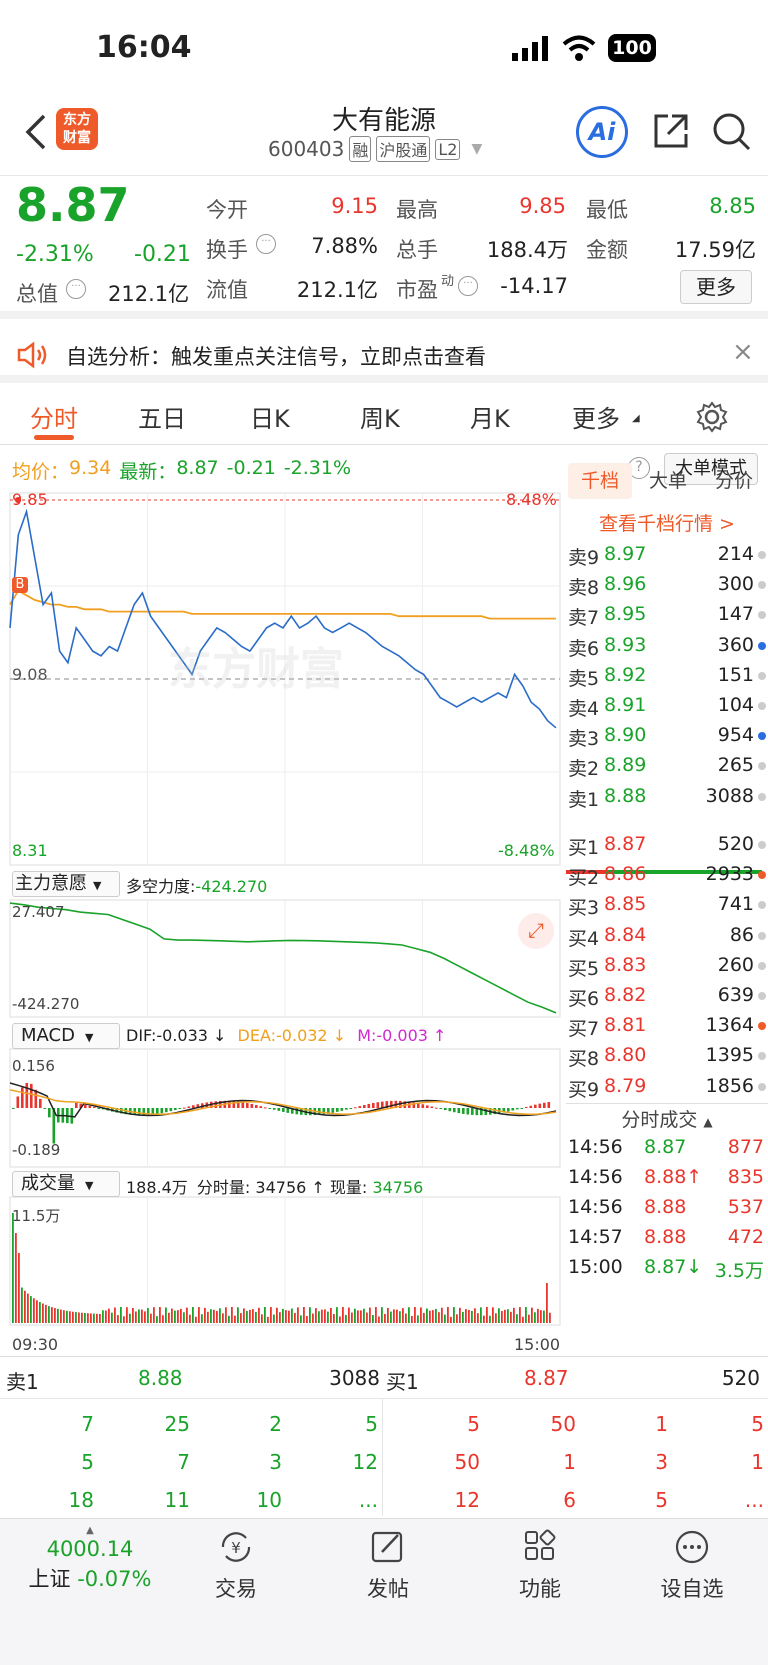 This screenshot has height=1665, width=768. I want to click on side-tab-level: 千档, so click(600, 481).